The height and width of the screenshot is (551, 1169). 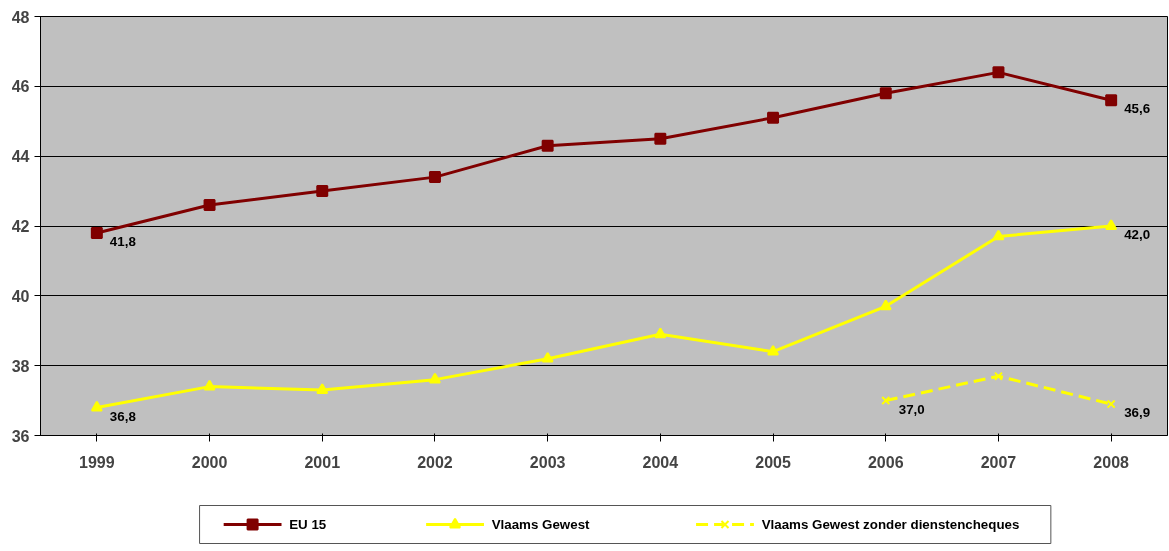 What do you see at coordinates (97, 462) in the screenshot?
I see `x-tick-label: 1999` at bounding box center [97, 462].